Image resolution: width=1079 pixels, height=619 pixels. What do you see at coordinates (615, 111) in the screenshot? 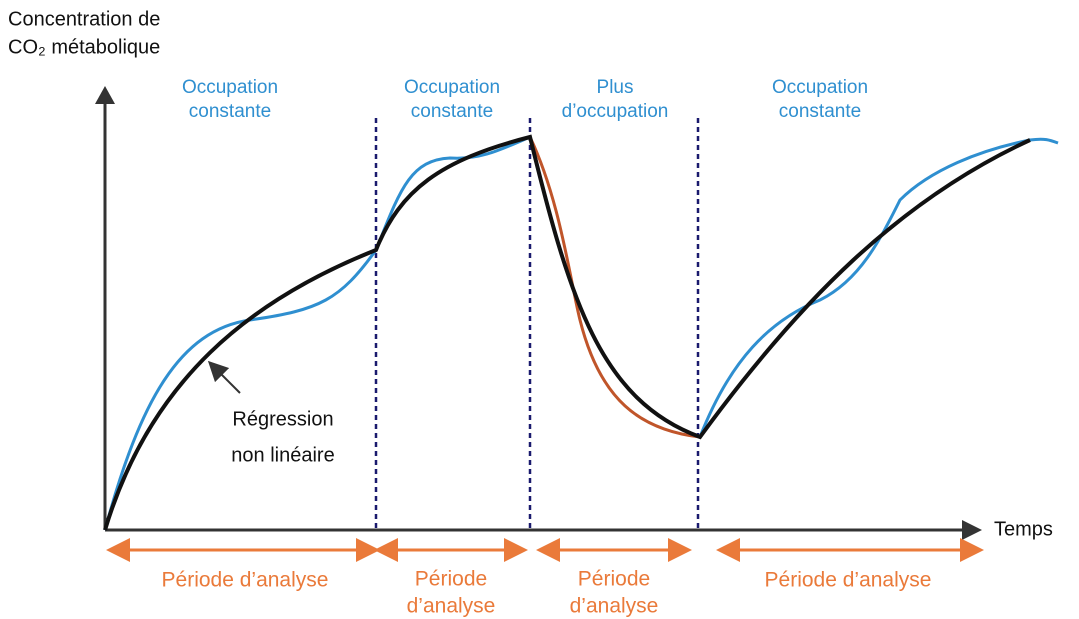
I see `segment-label: d’occupation` at bounding box center [615, 111].